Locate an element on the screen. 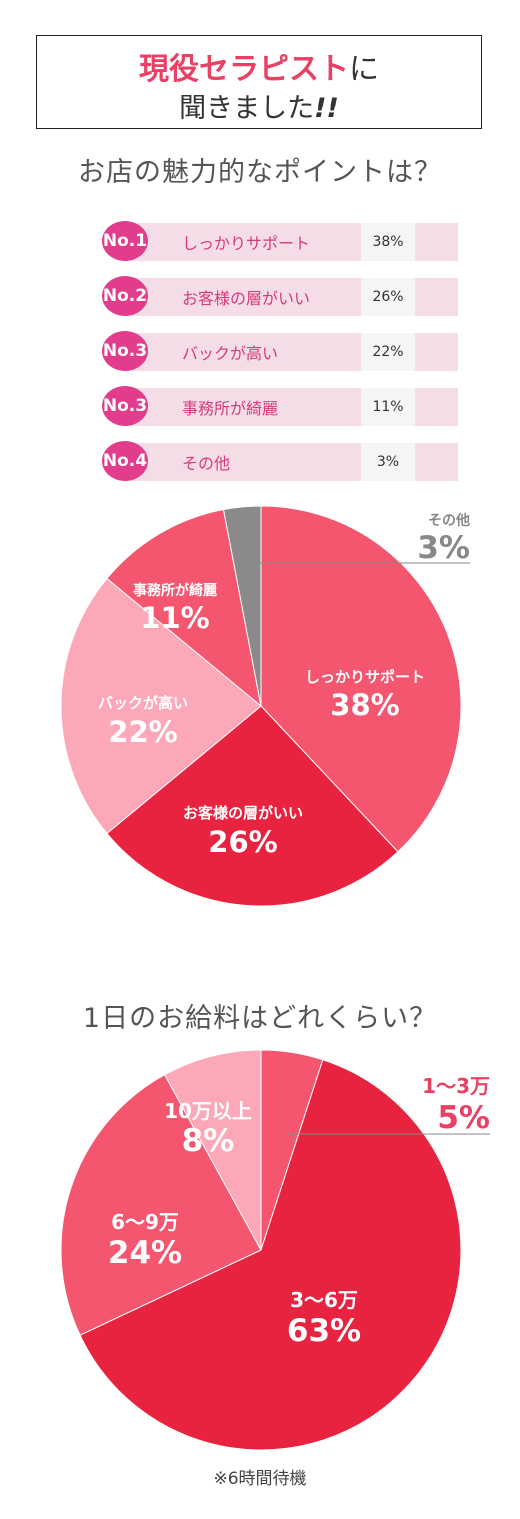 The image size is (520, 1519). rank-value: 22% is located at coordinates (388, 352).